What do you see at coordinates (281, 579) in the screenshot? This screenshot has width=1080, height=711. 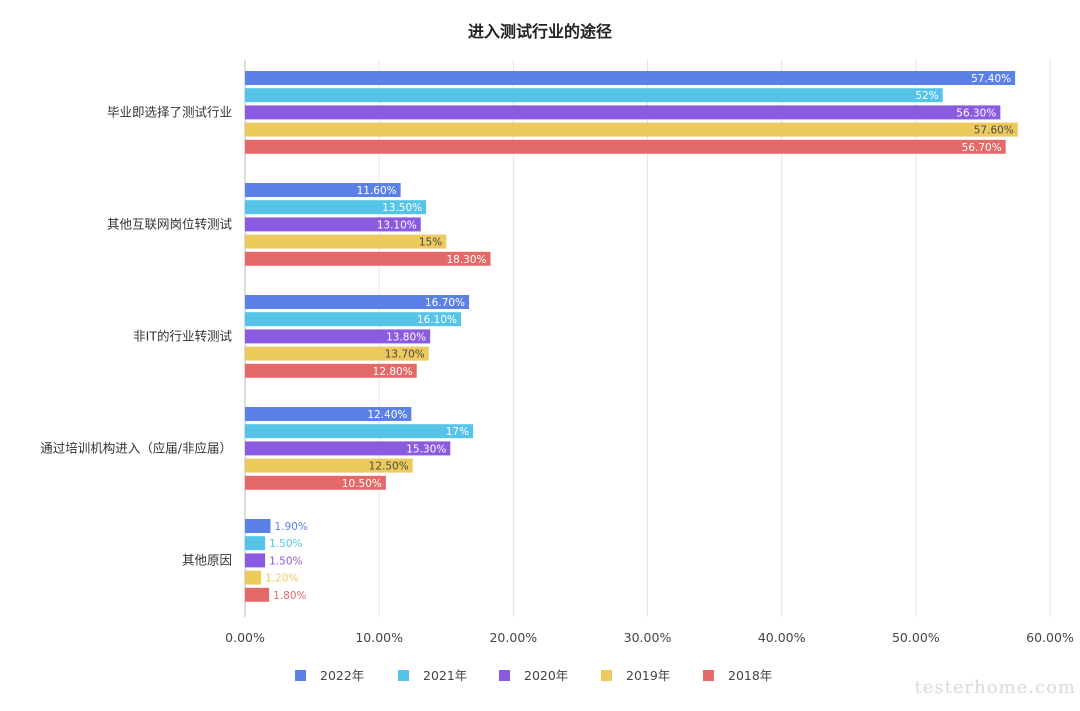 I see `data-label: 1.20%` at bounding box center [281, 579].